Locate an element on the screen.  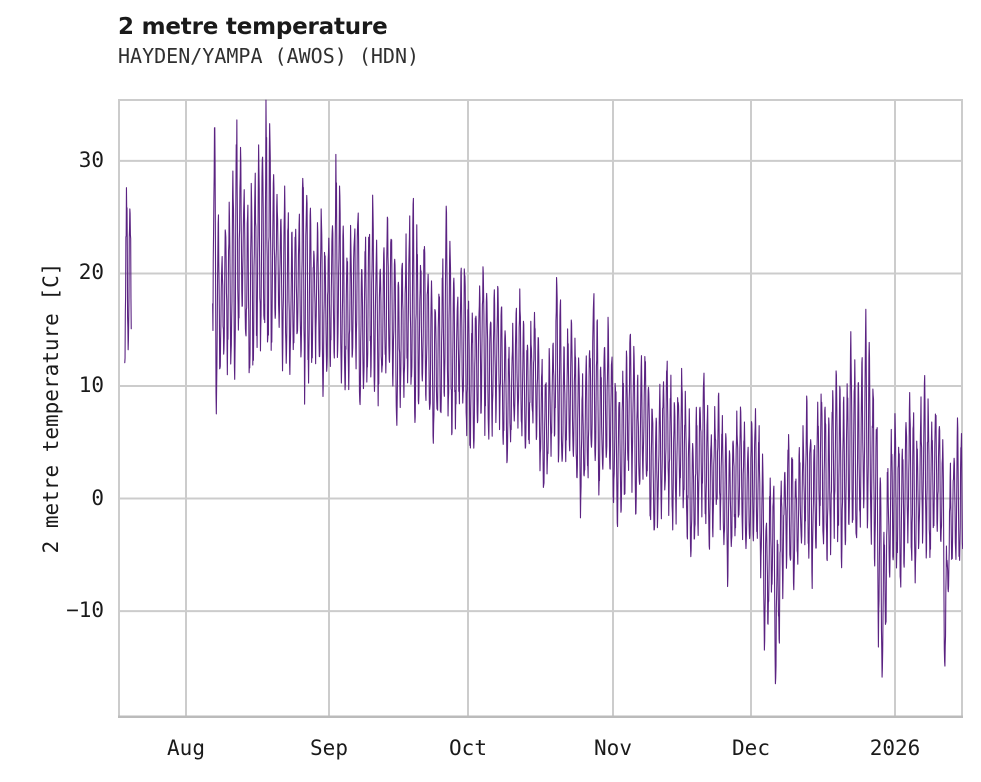
x-tick-label: Dec is located at coordinates (751, 748).